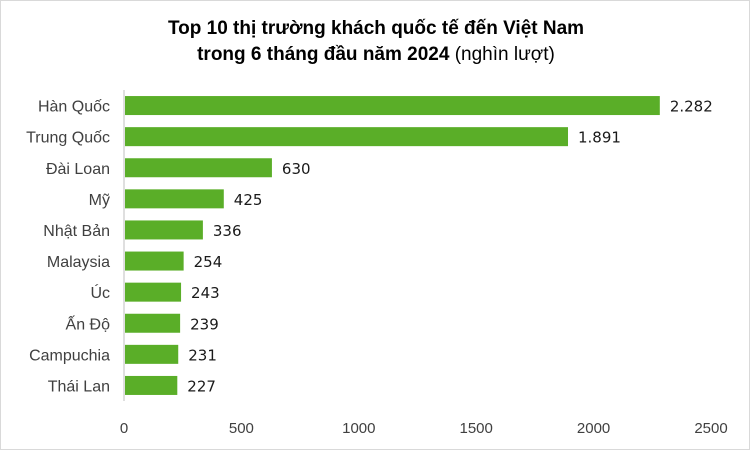  I want to click on category-label: Đài Loan, so click(78, 169).